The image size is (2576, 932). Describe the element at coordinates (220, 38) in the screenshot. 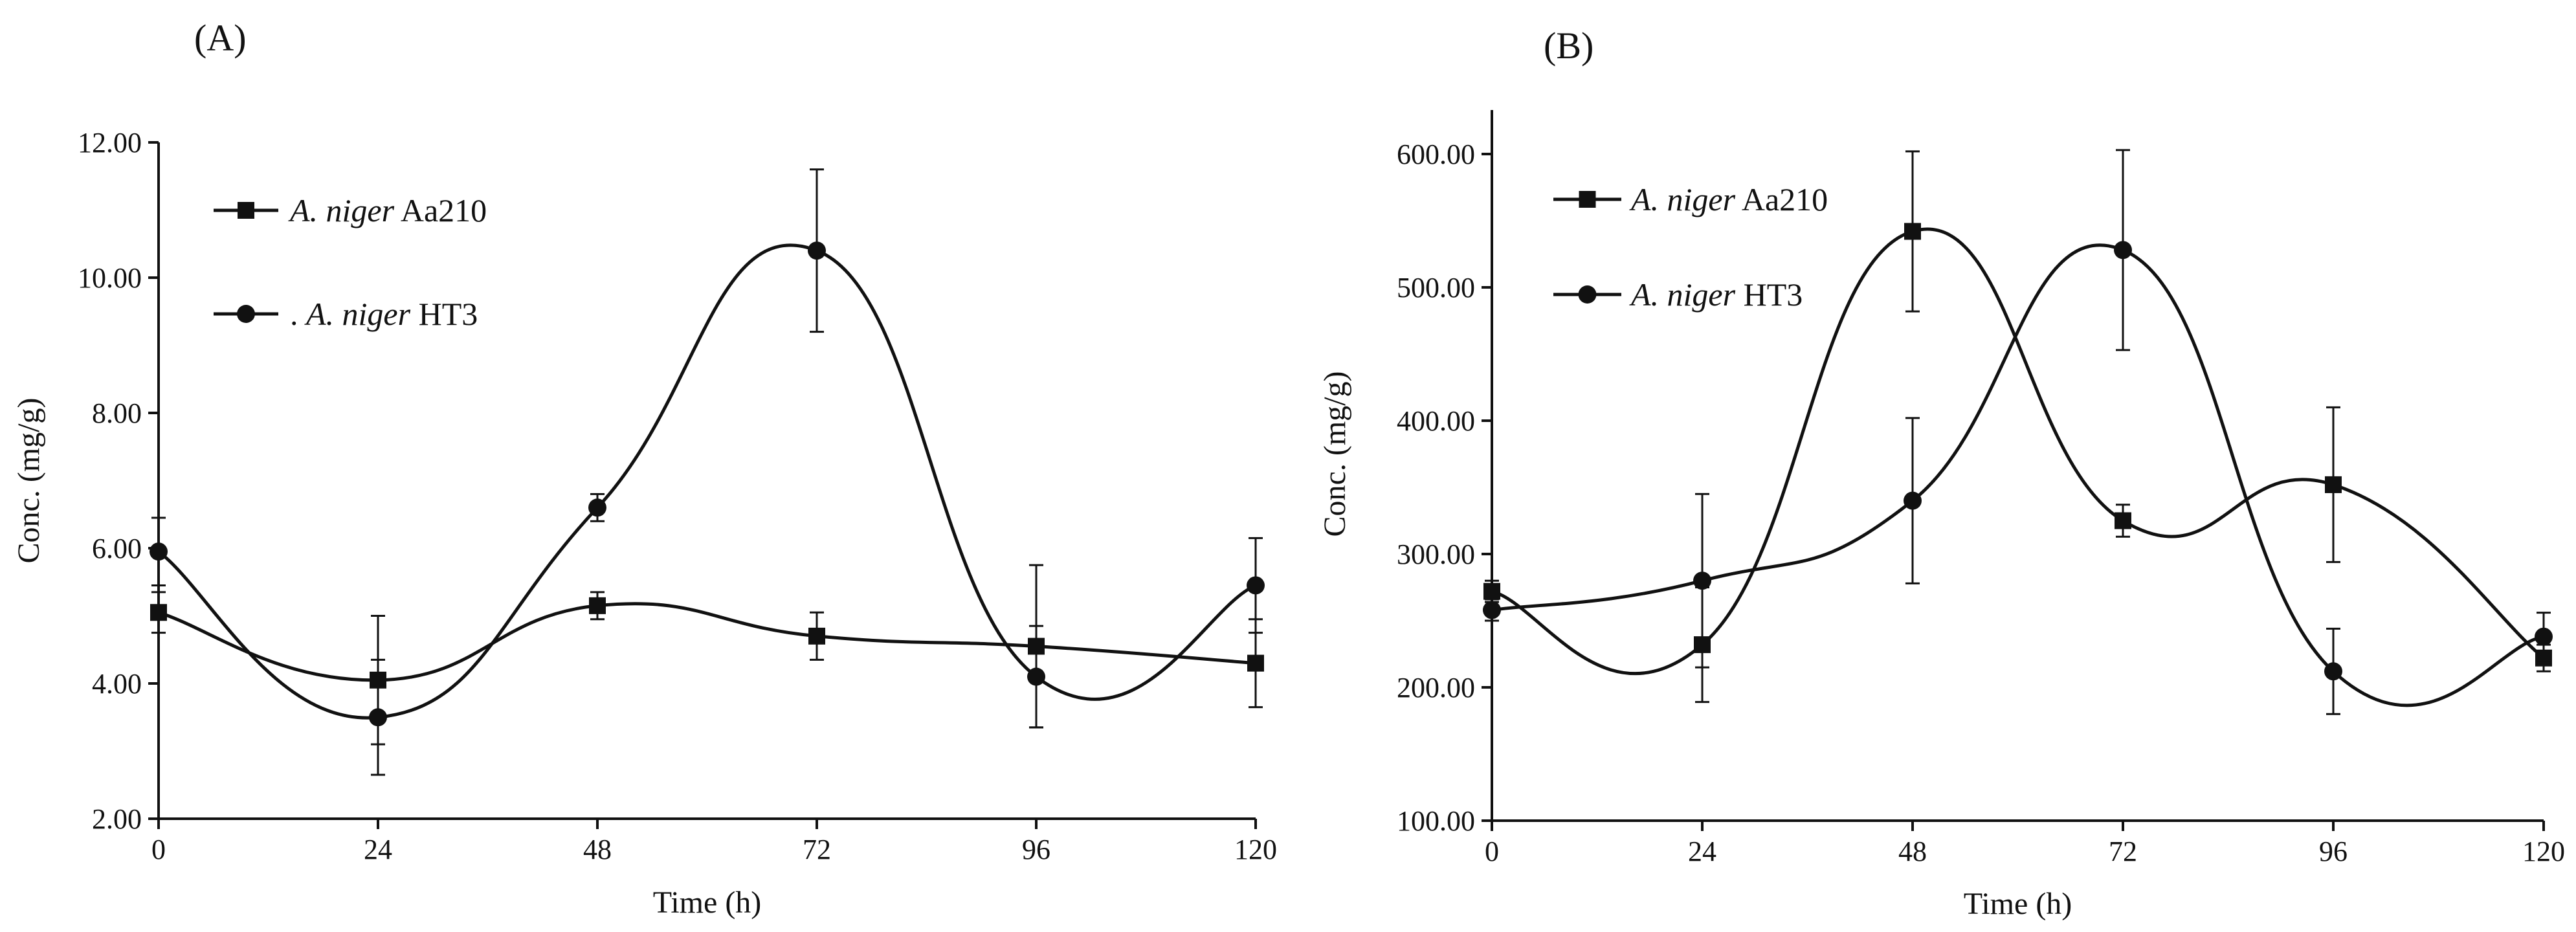

I see `panel-label-a: (A)` at that location.